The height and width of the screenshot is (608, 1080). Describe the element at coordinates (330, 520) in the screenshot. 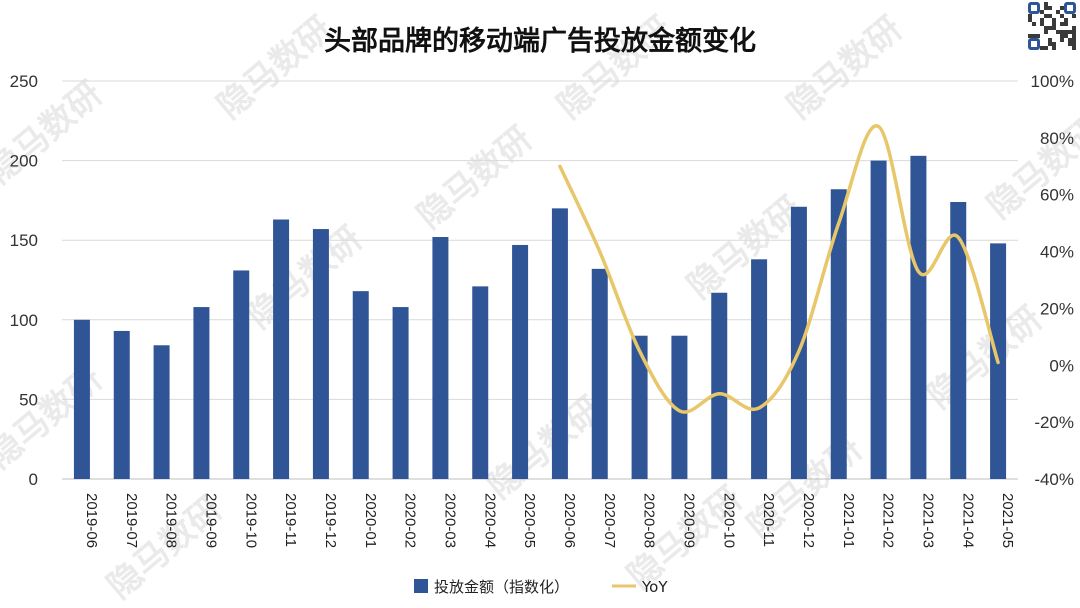

I see `x-tick-label: 2019-12` at that location.